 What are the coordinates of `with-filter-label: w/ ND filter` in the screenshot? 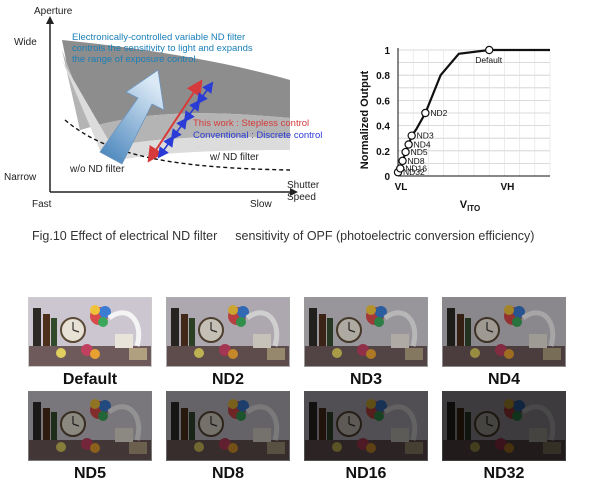 It's located at (234, 157).